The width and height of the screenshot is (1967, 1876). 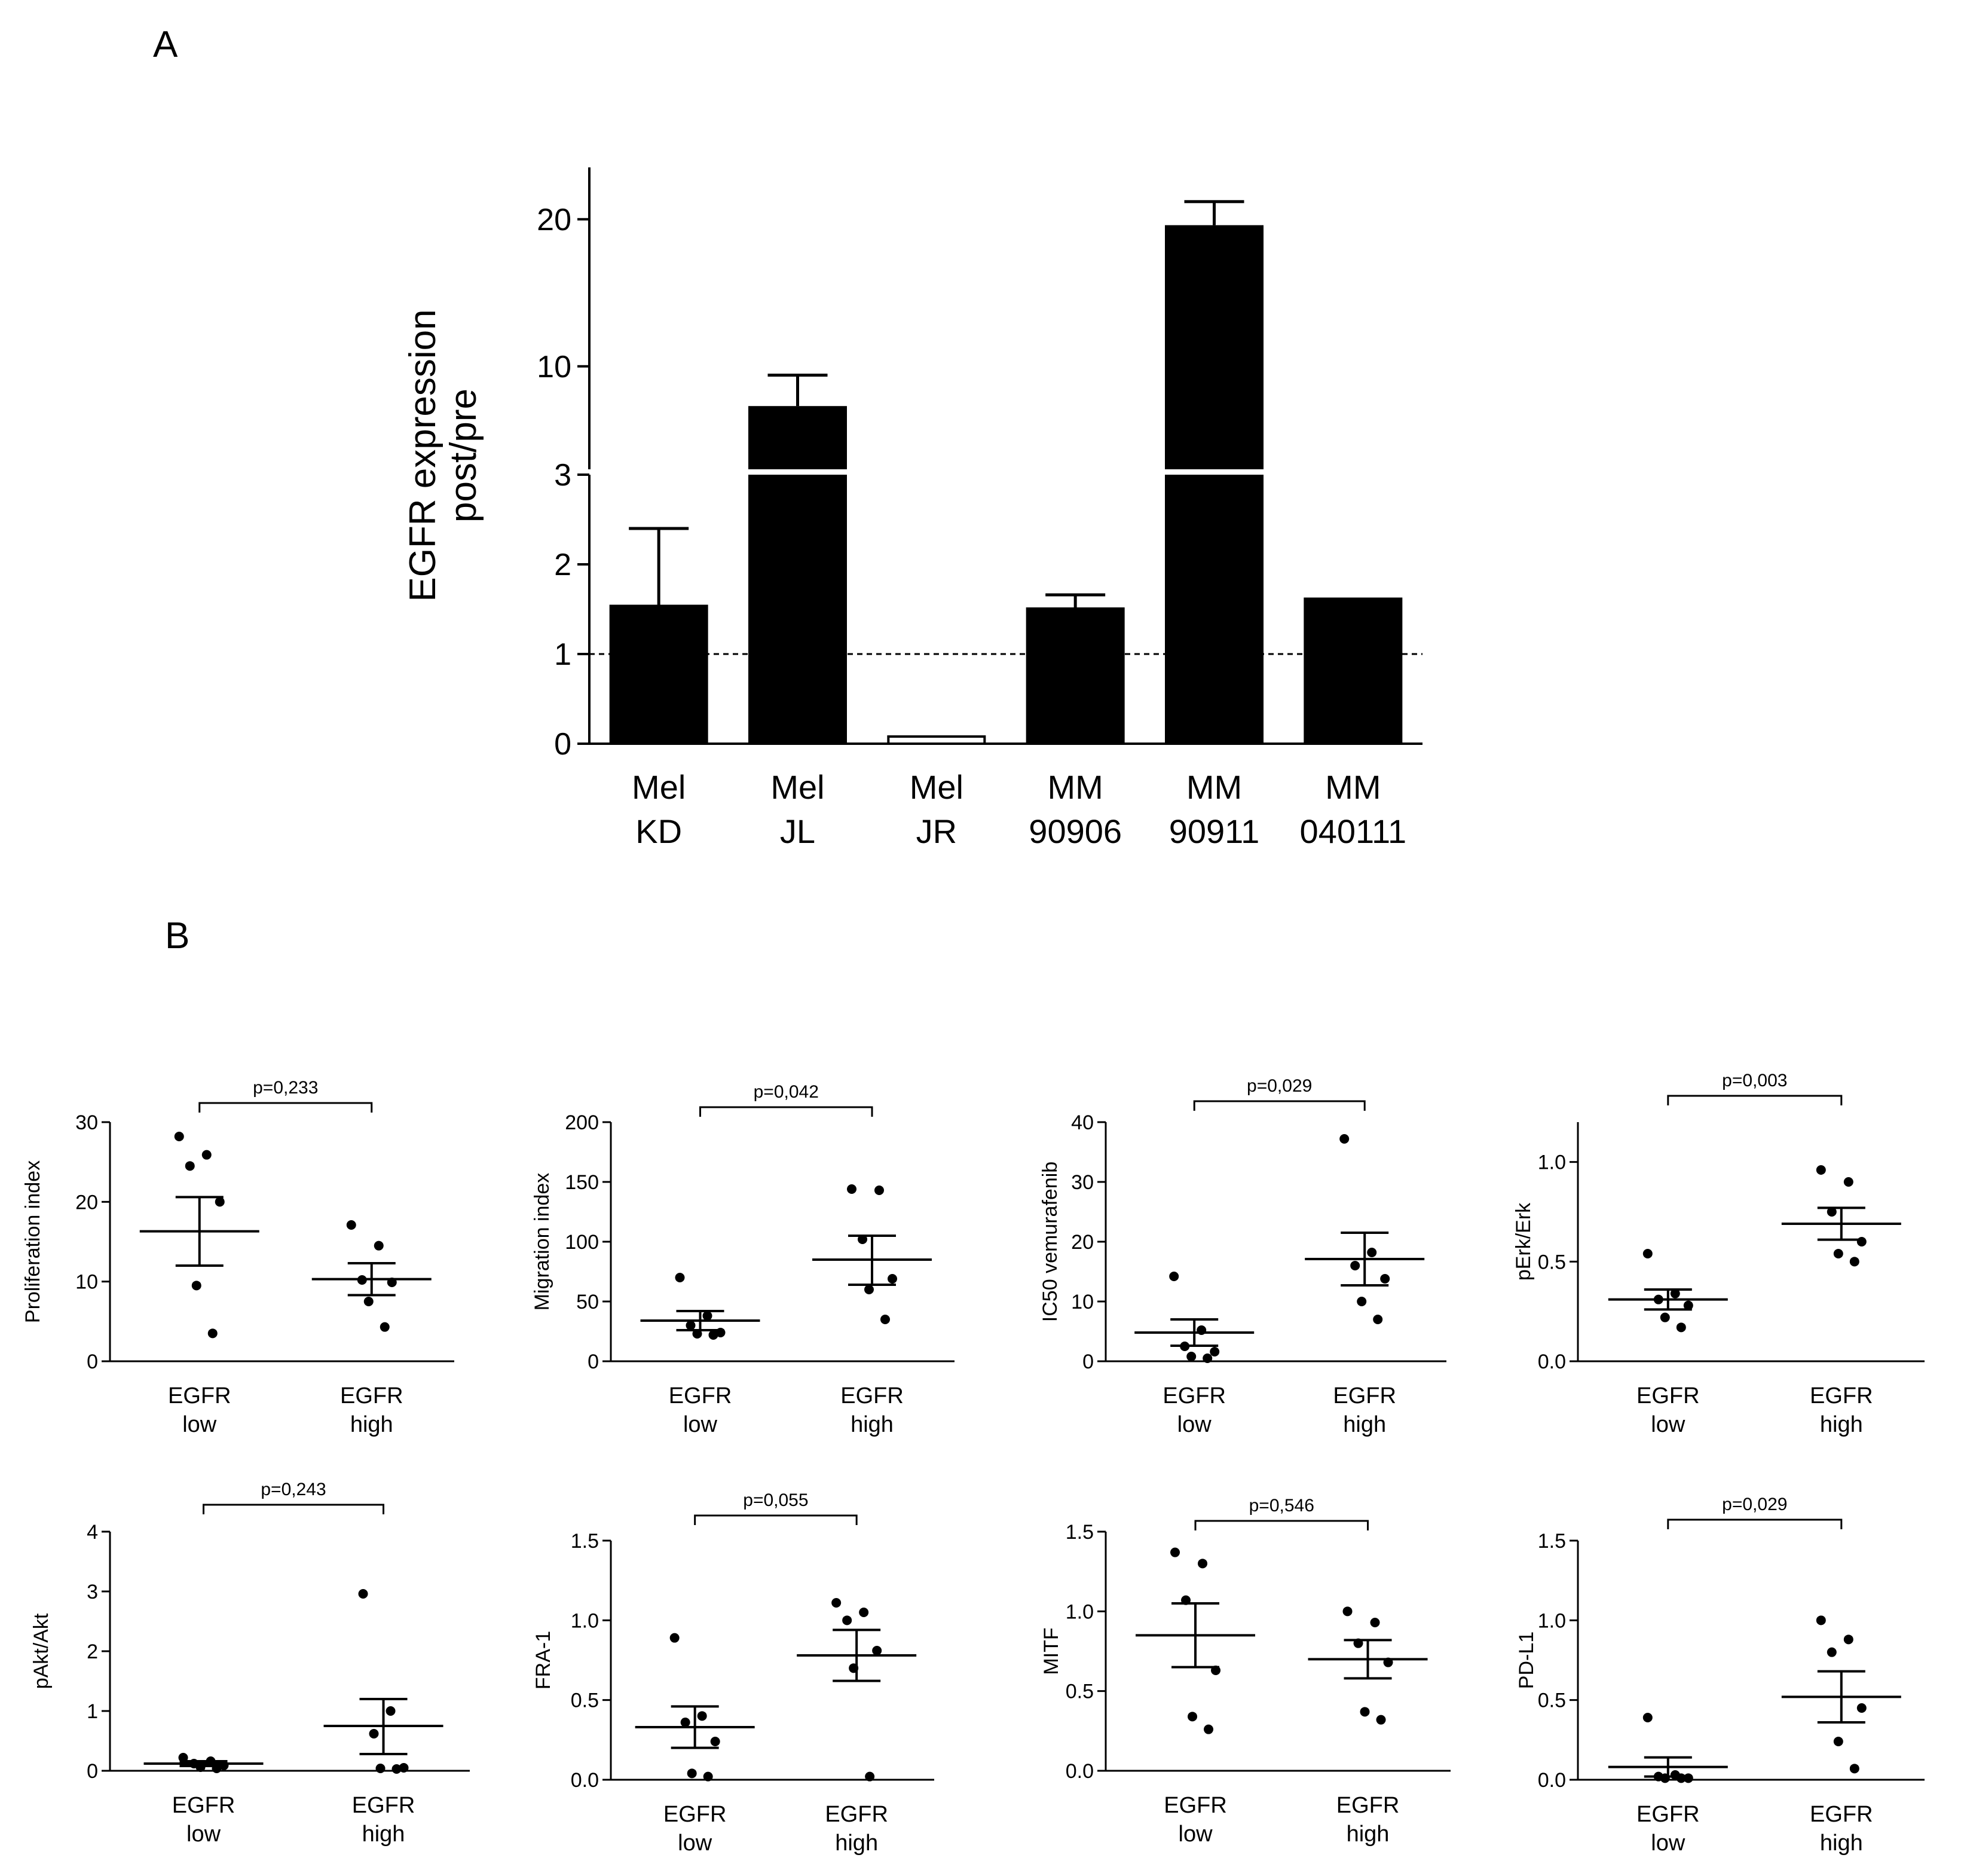 What do you see at coordinates (585, 1541) in the screenshot?
I see `y-tick-label: 1.5` at bounding box center [585, 1541].